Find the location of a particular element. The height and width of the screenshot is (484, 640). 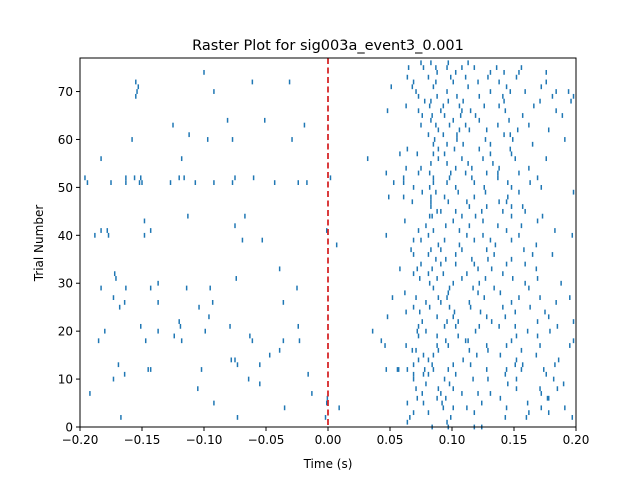

y-tick-label: 20 is located at coordinates (65, 332).